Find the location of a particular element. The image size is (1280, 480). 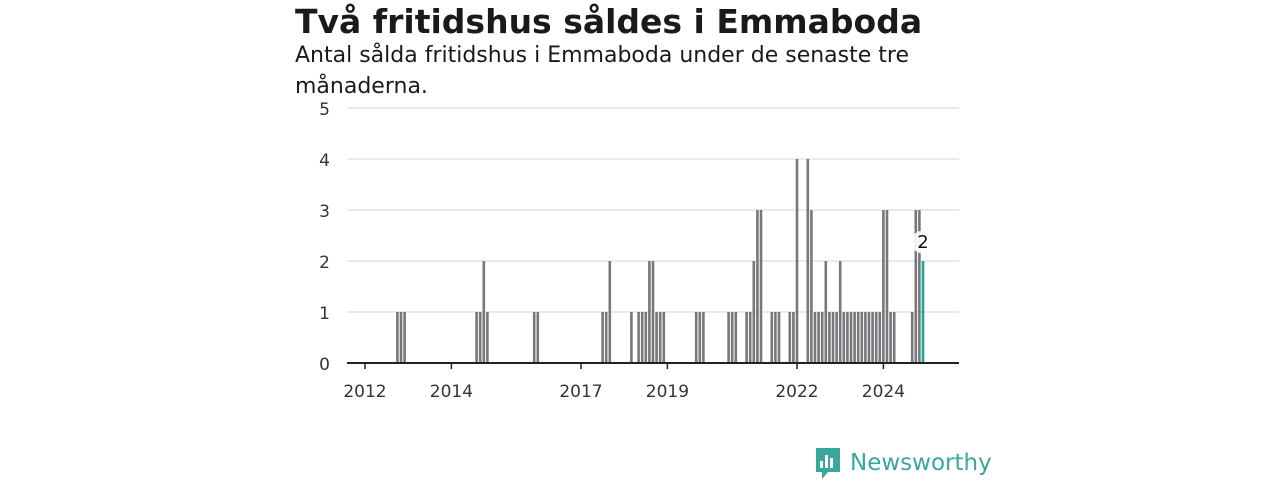

y-tick-label: 4 is located at coordinates (324, 161).